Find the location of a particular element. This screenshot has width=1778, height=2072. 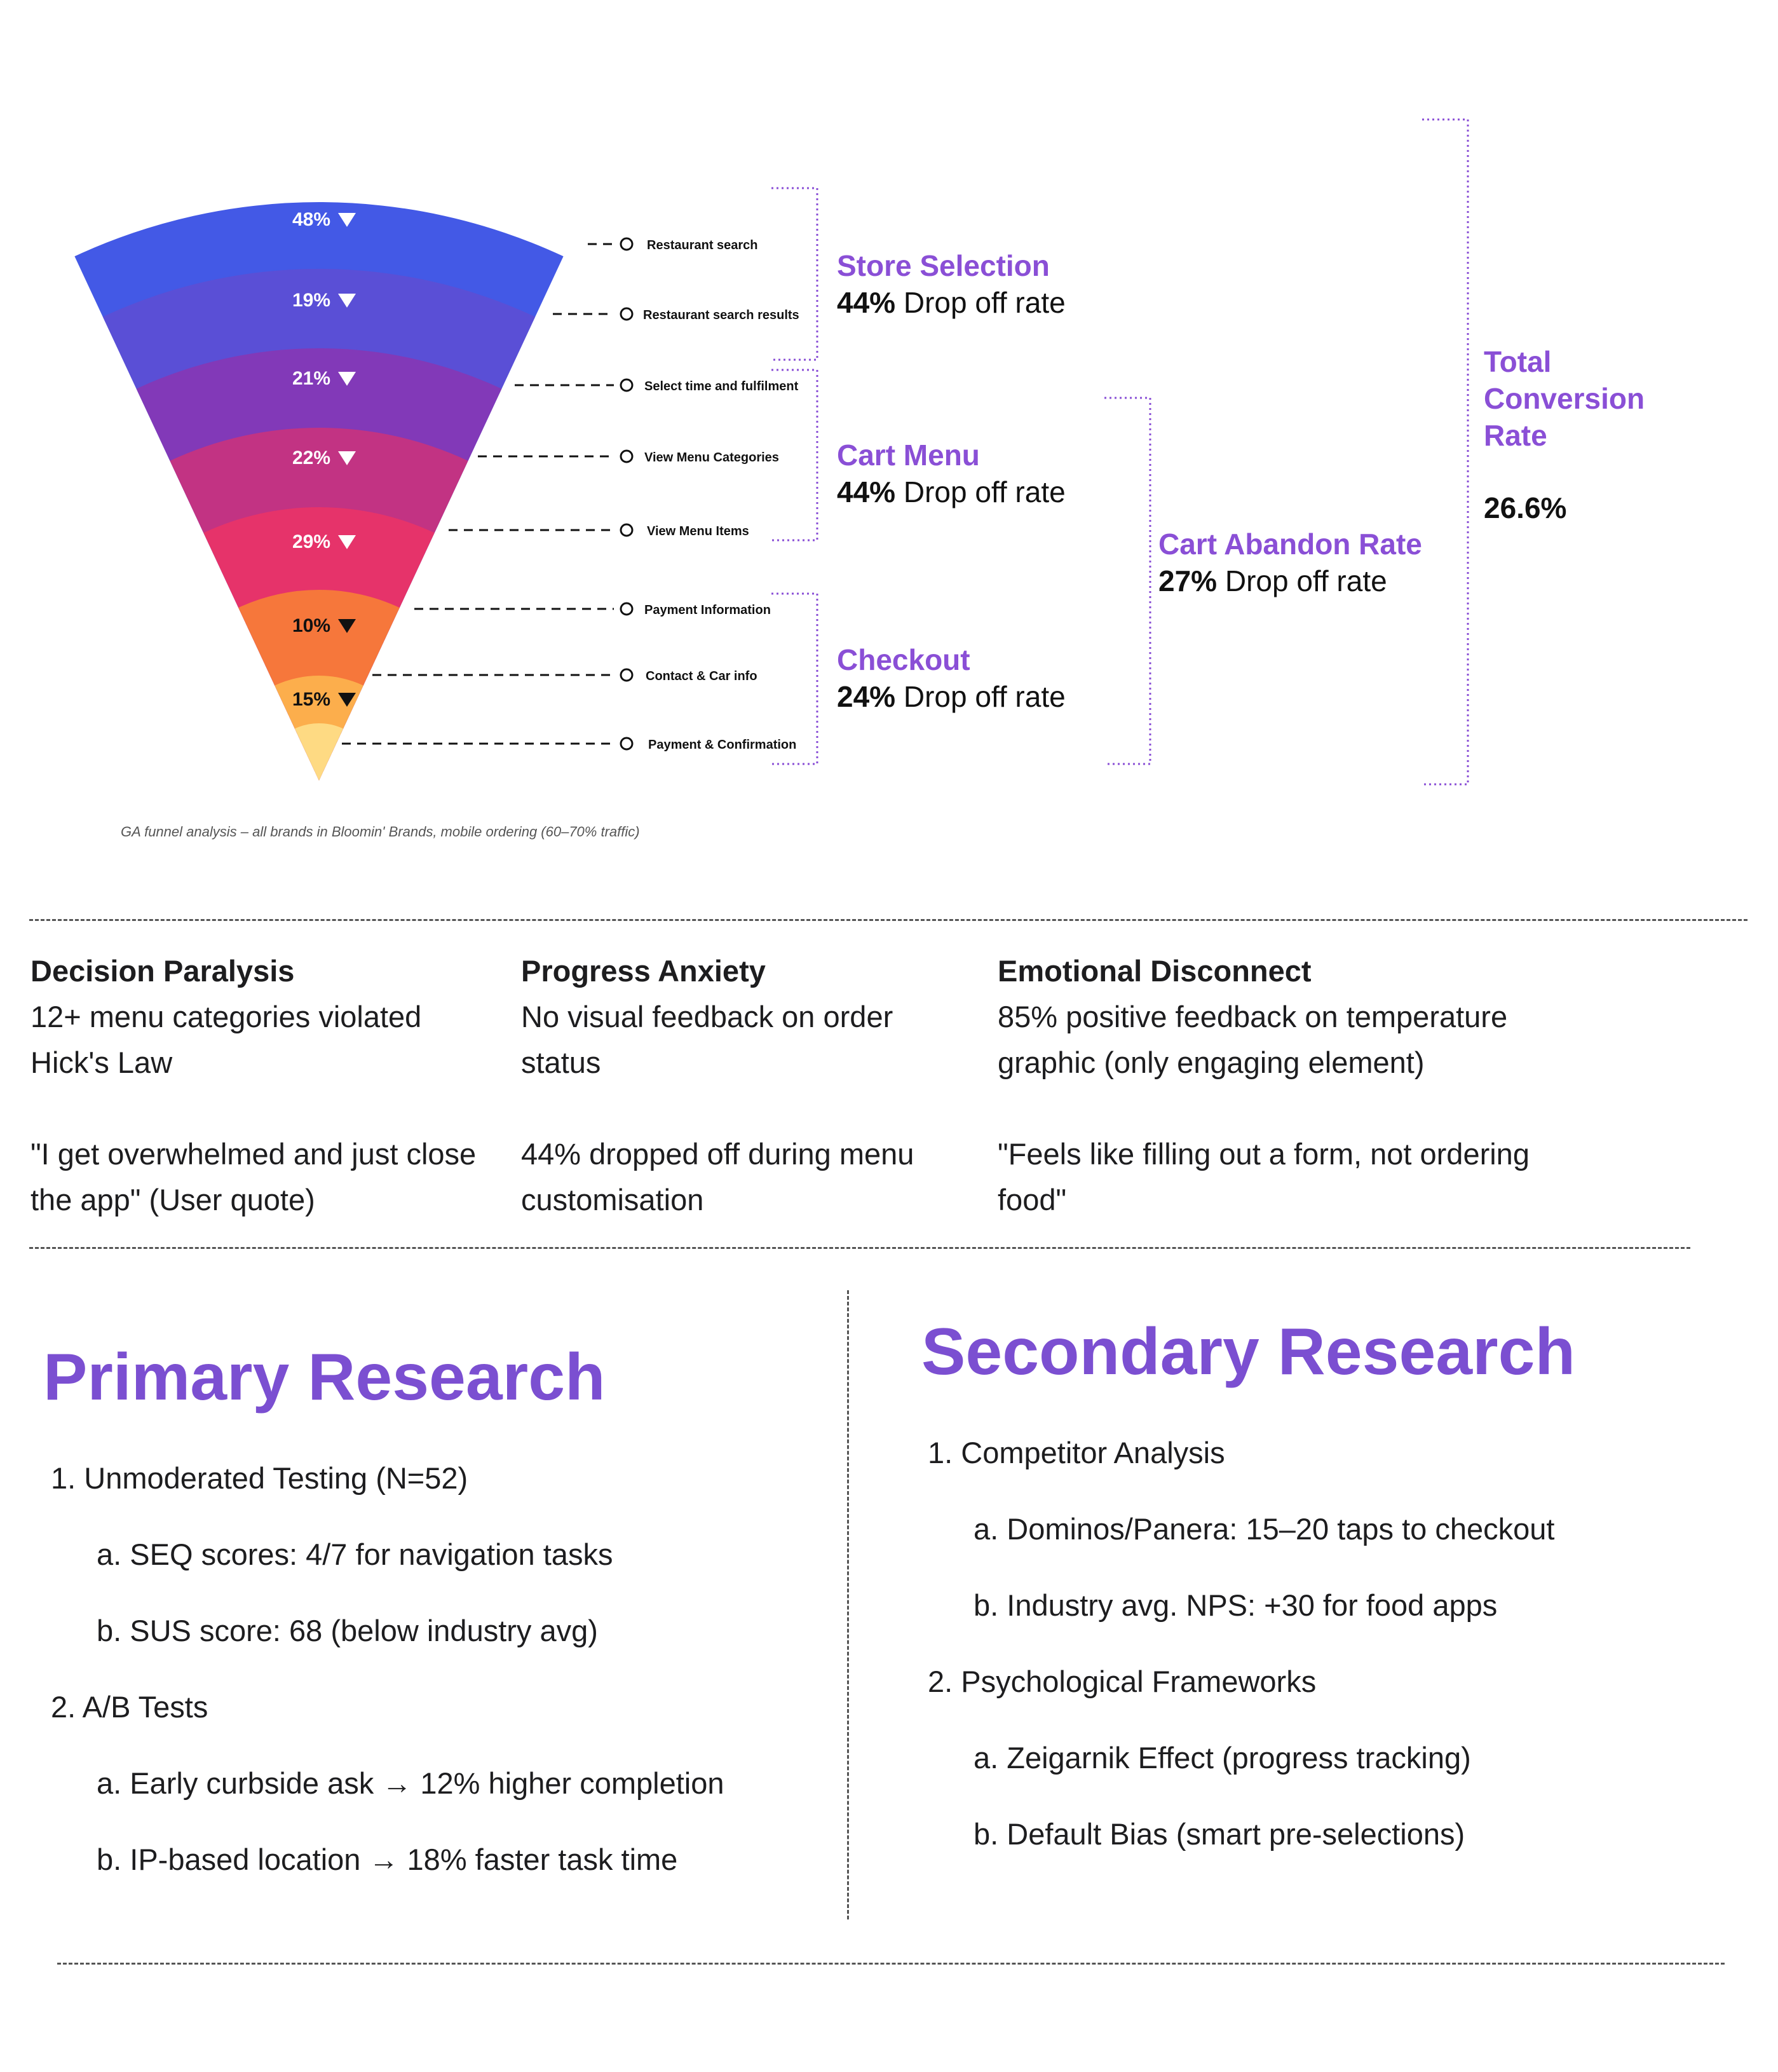

group-title: Cart Abandon Rate is located at coordinates (1290, 544).